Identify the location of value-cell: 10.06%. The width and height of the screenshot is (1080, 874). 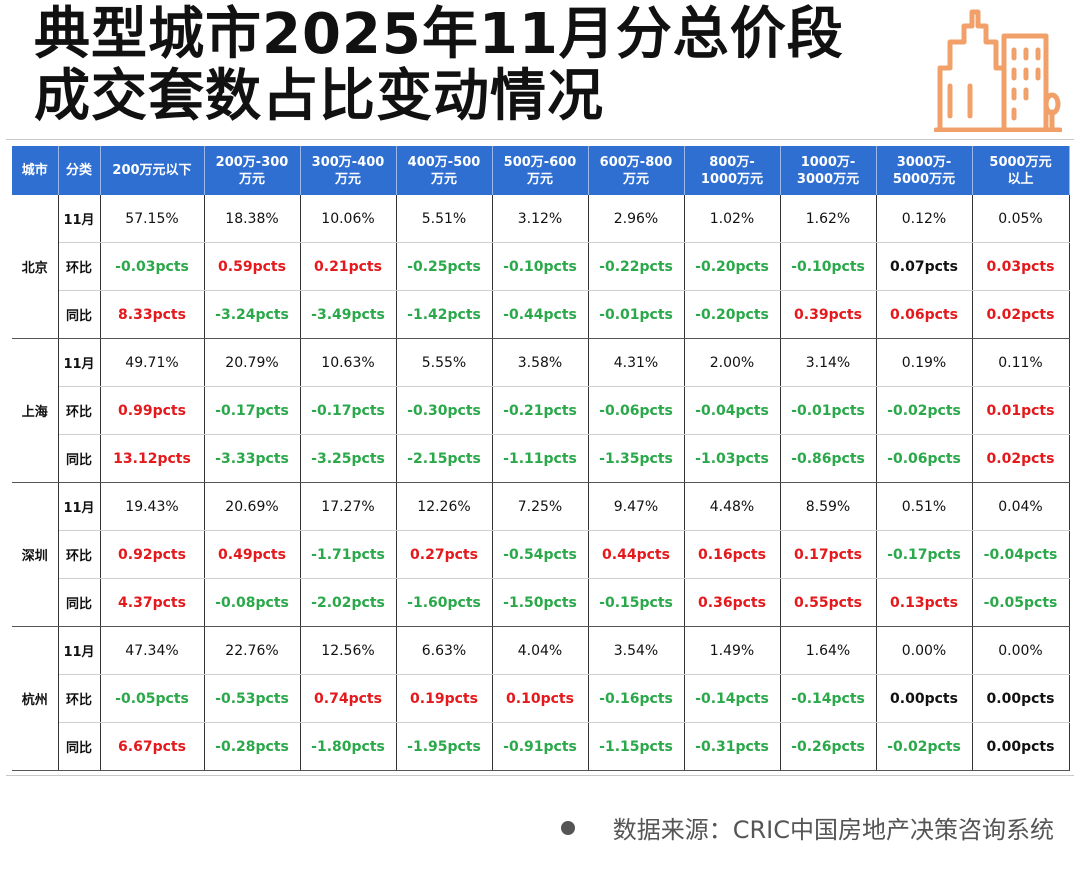
(348, 219).